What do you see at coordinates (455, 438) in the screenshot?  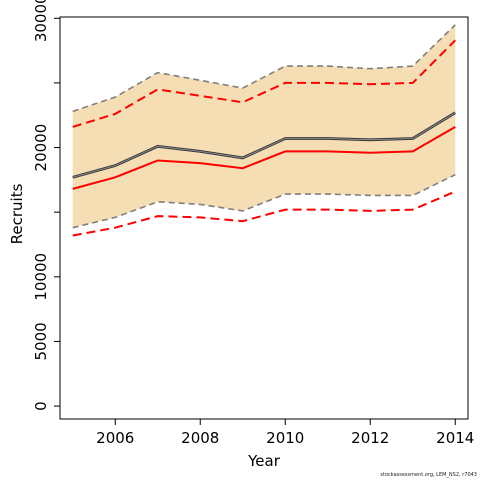 I see `x-tick-label: 2014` at bounding box center [455, 438].